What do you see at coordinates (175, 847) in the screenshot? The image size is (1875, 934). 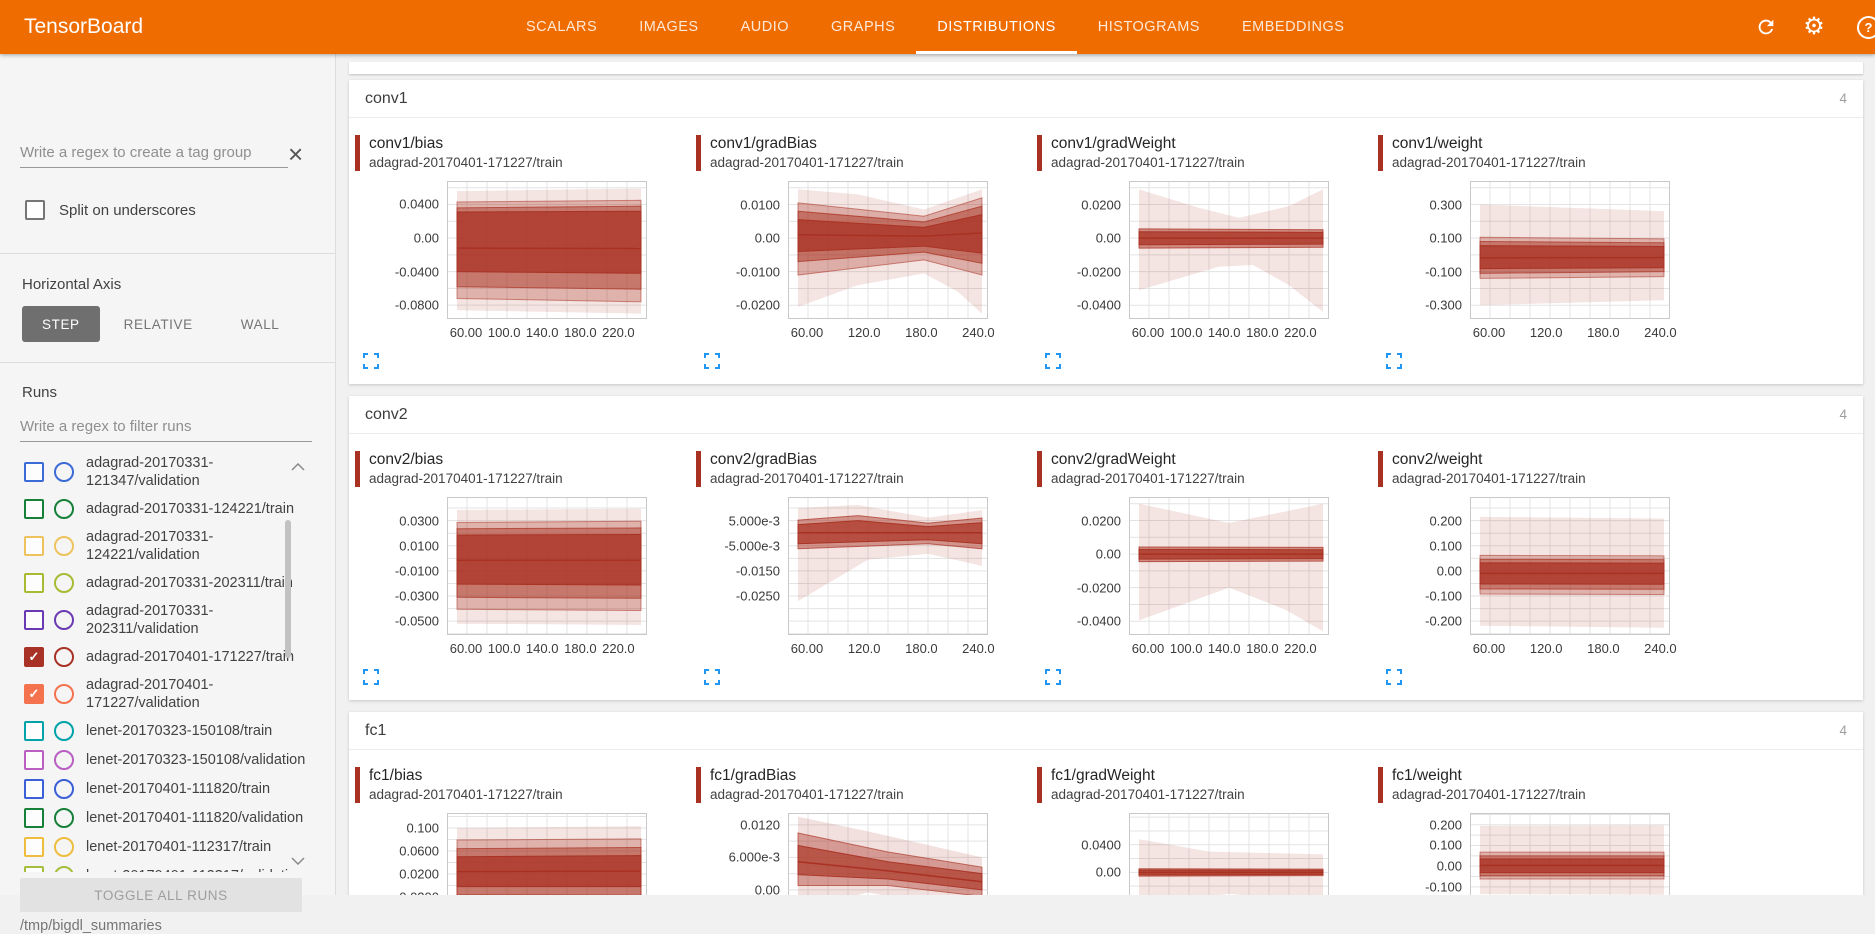 I see `run-list-item: lenet-20170401-112317/train` at bounding box center [175, 847].